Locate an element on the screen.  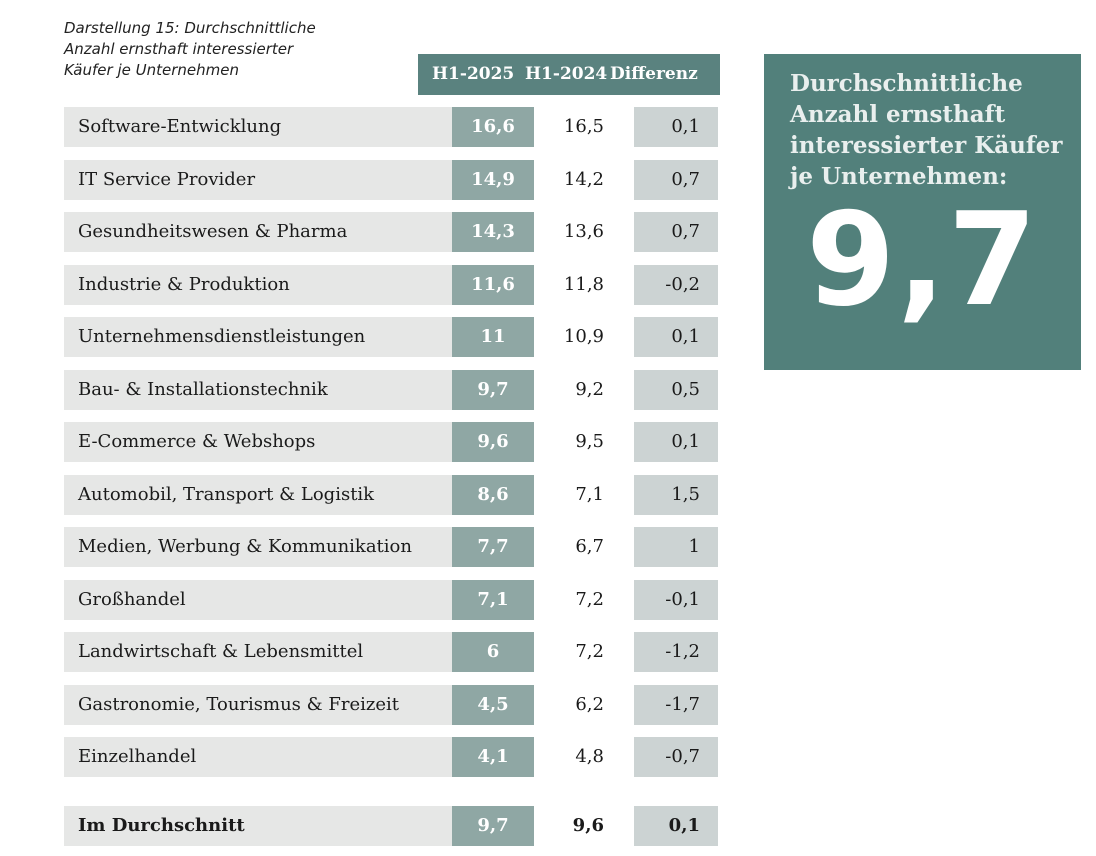
cell-h2024: 4,8 is located at coordinates (582, 757).